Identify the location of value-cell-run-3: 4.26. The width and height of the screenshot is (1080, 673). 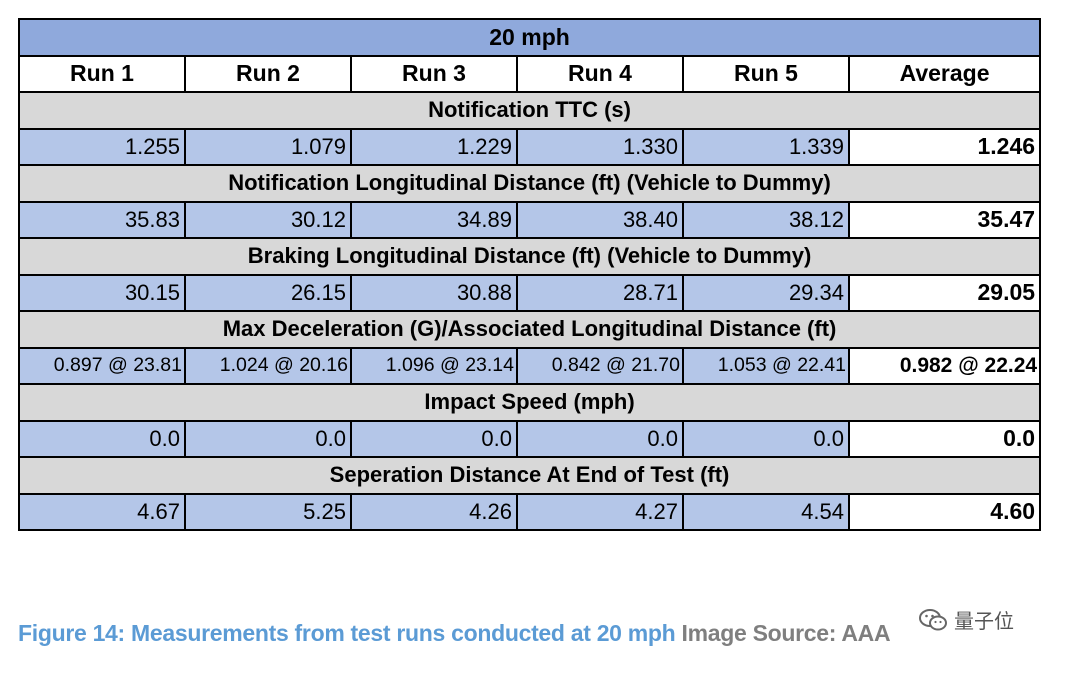
(434, 511).